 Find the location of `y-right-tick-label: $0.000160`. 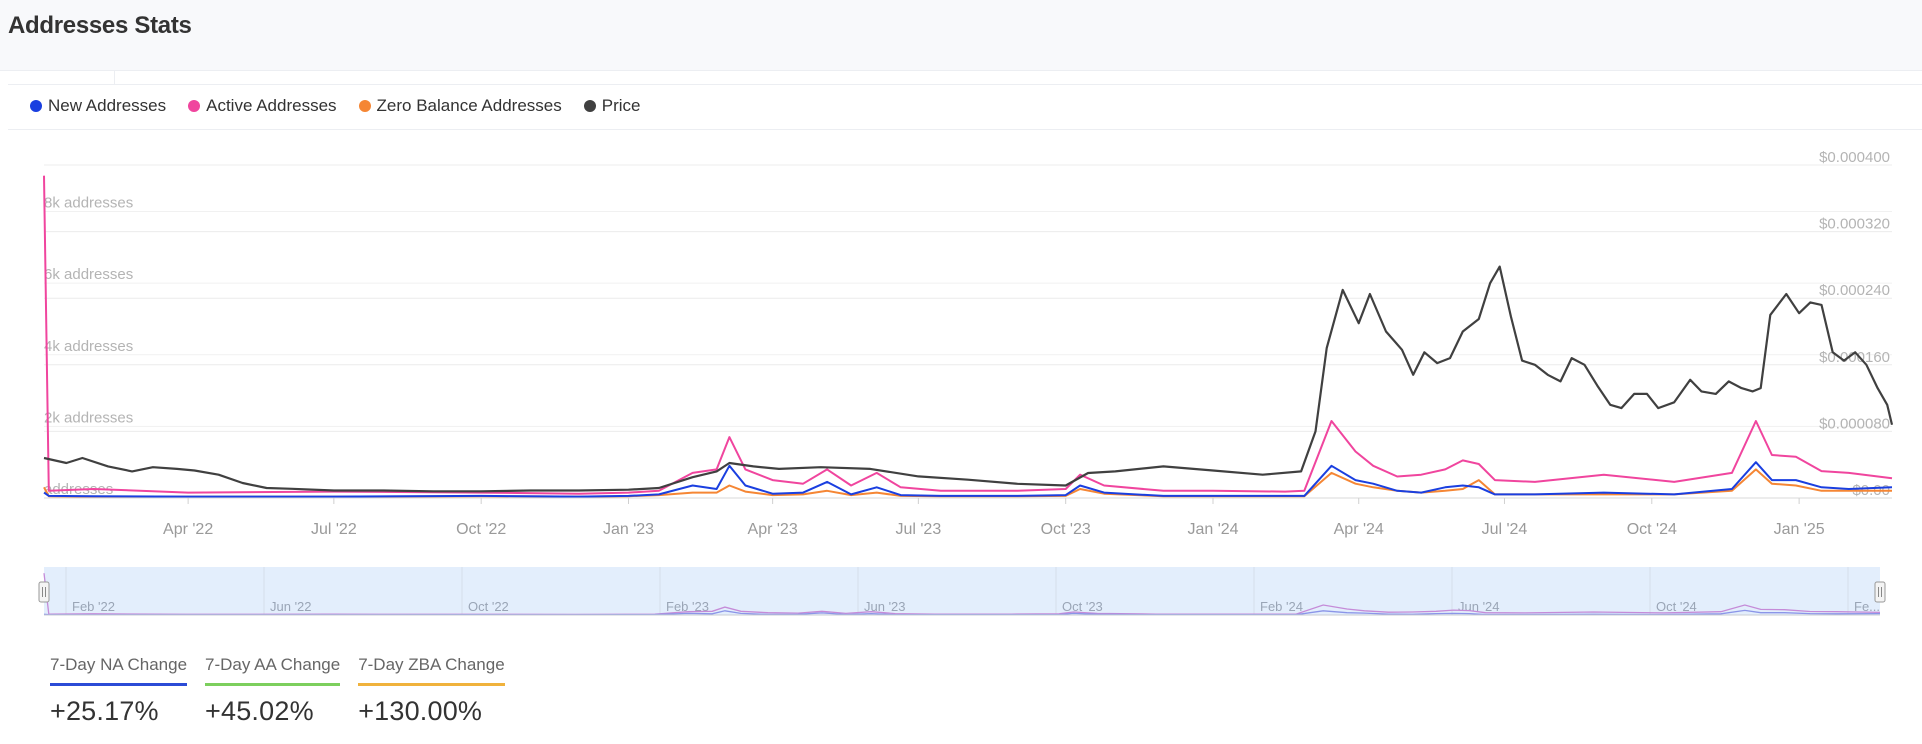

y-right-tick-label: $0.000160 is located at coordinates (1854, 357).